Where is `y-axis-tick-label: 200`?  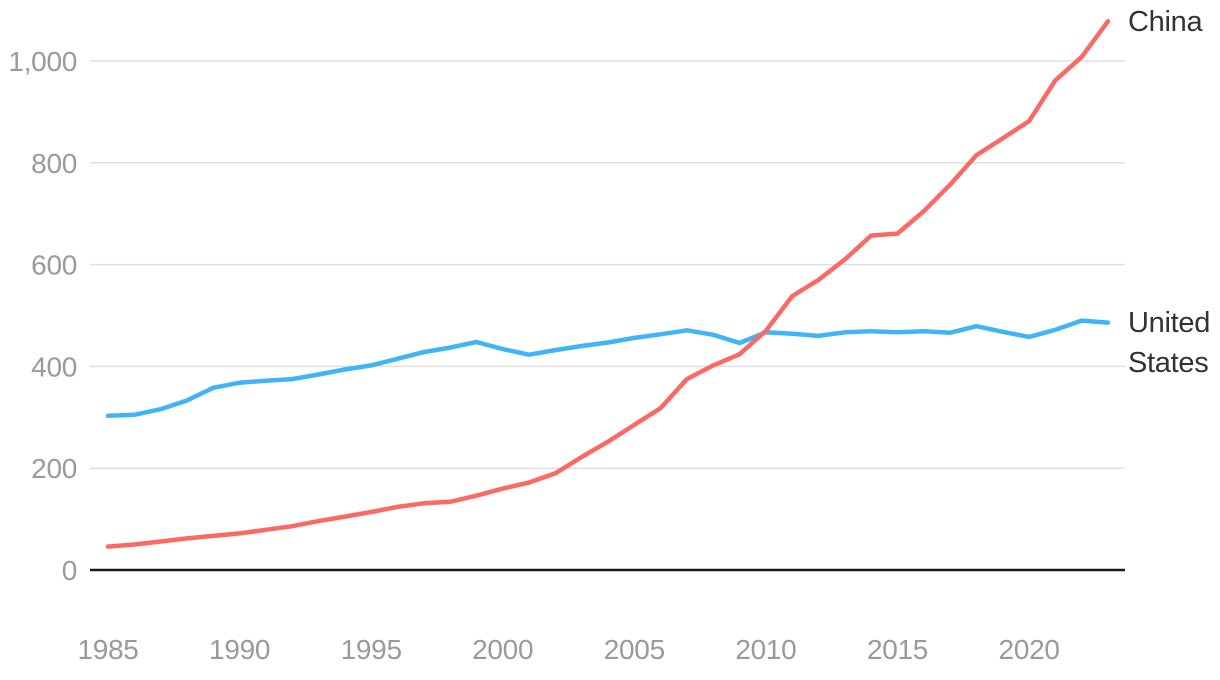 y-axis-tick-label: 200 is located at coordinates (54, 468).